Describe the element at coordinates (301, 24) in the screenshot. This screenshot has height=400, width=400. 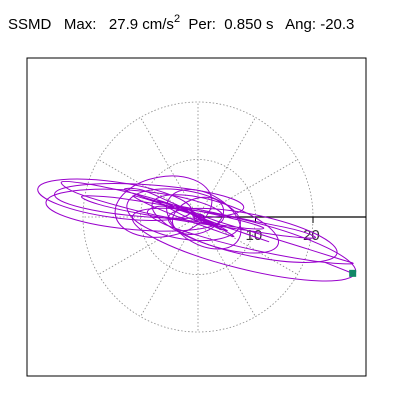
I see `angle-label: Ang:` at that location.